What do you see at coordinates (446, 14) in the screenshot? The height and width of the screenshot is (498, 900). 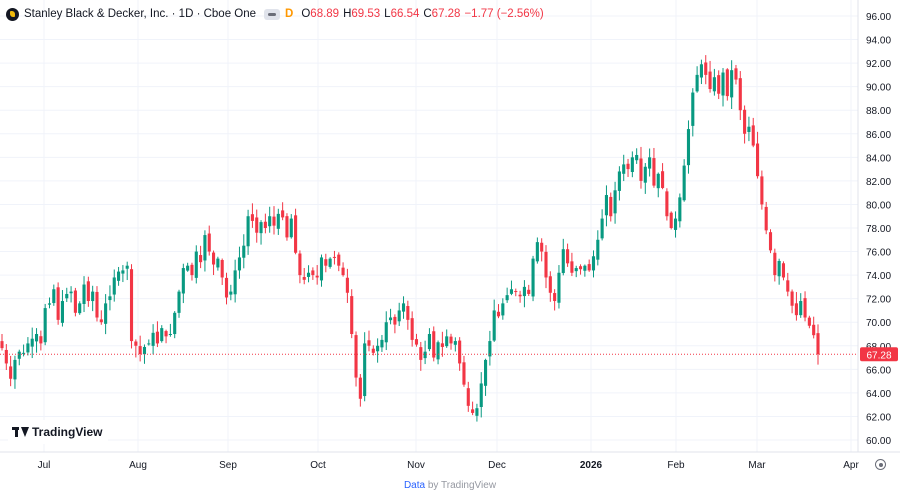 I see `close-value: 67.28` at bounding box center [446, 14].